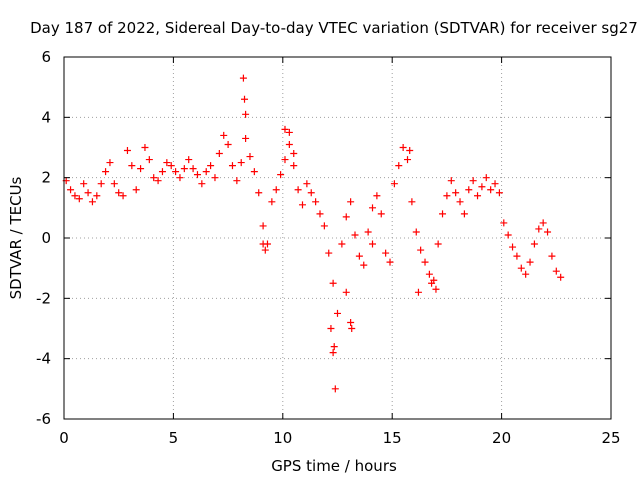 Image resolution: width=640 pixels, height=480 pixels. What do you see at coordinates (46, 238) in the screenshot?
I see `y-tick-label: 0` at bounding box center [46, 238].